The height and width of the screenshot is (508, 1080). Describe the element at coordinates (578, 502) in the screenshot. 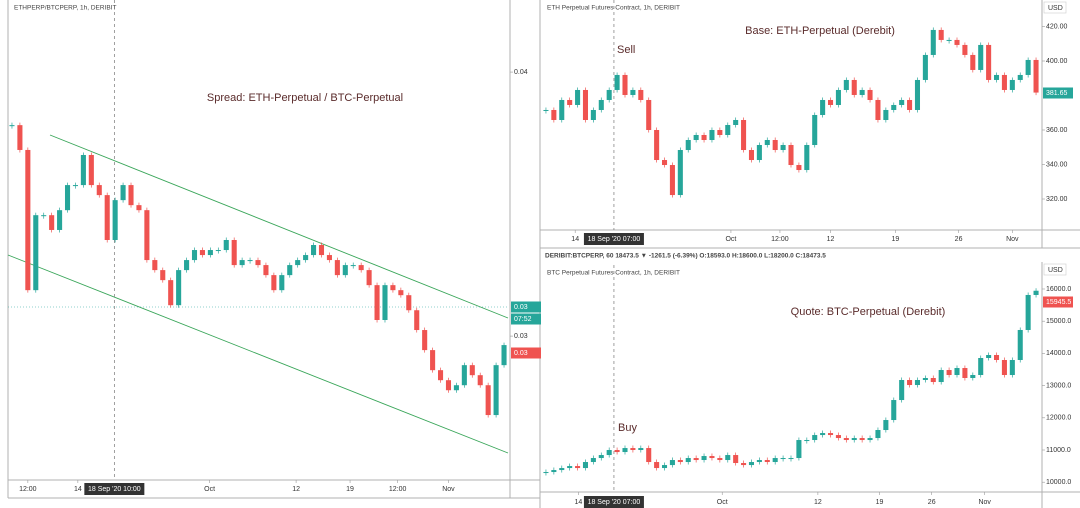

I see `x-tick-label: 14` at that location.